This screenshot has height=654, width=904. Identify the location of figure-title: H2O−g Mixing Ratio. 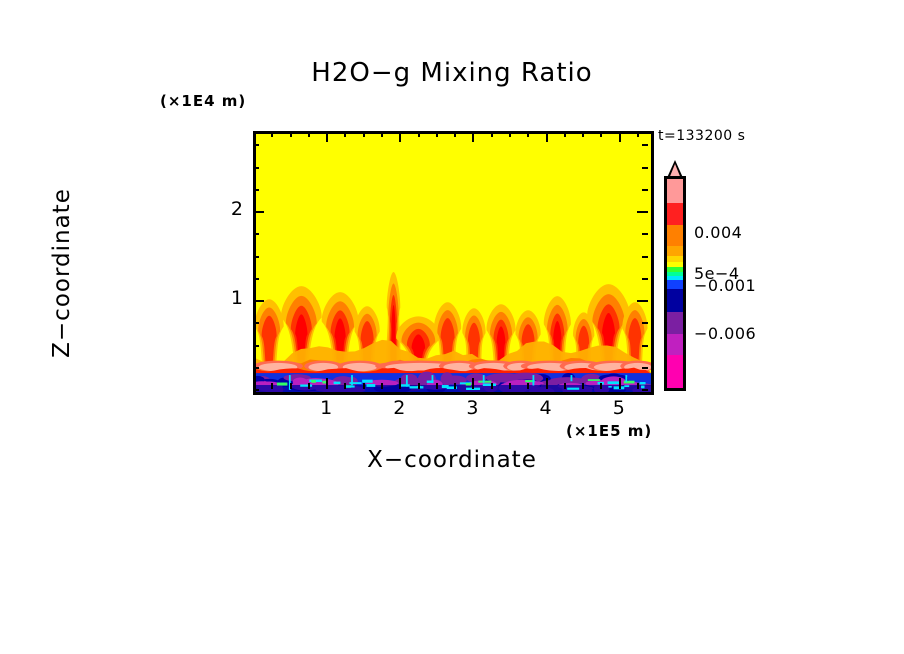
(452, 73).